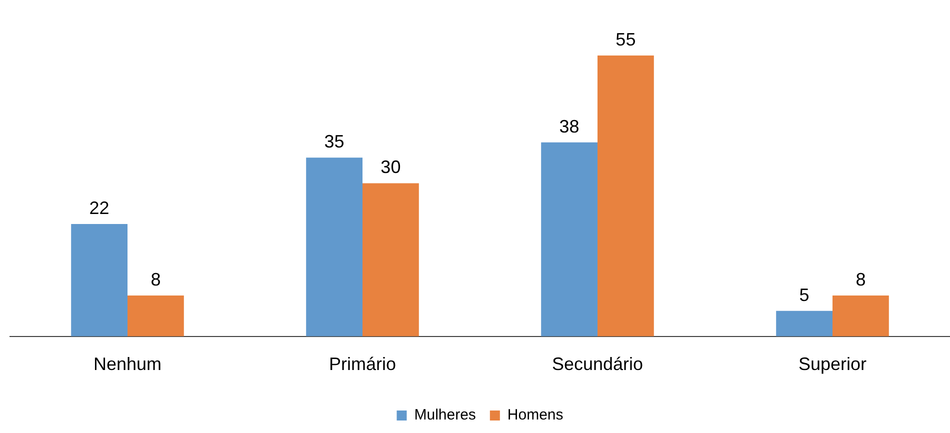 The height and width of the screenshot is (433, 950). I want to click on x-tick-label: Nenhum, so click(127, 364).